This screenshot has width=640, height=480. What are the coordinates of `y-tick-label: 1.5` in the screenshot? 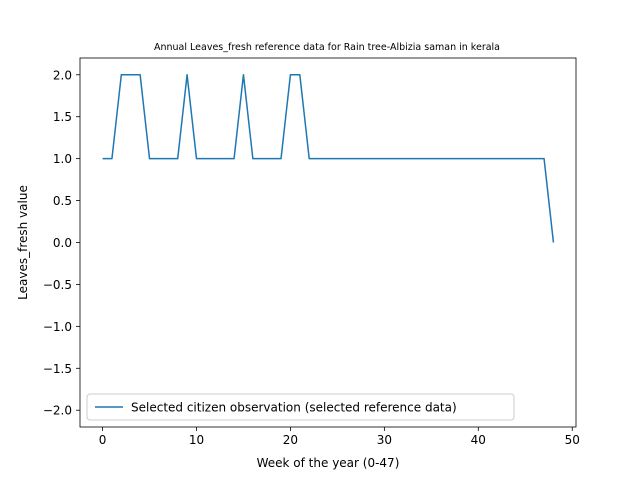 It's located at (62, 117).